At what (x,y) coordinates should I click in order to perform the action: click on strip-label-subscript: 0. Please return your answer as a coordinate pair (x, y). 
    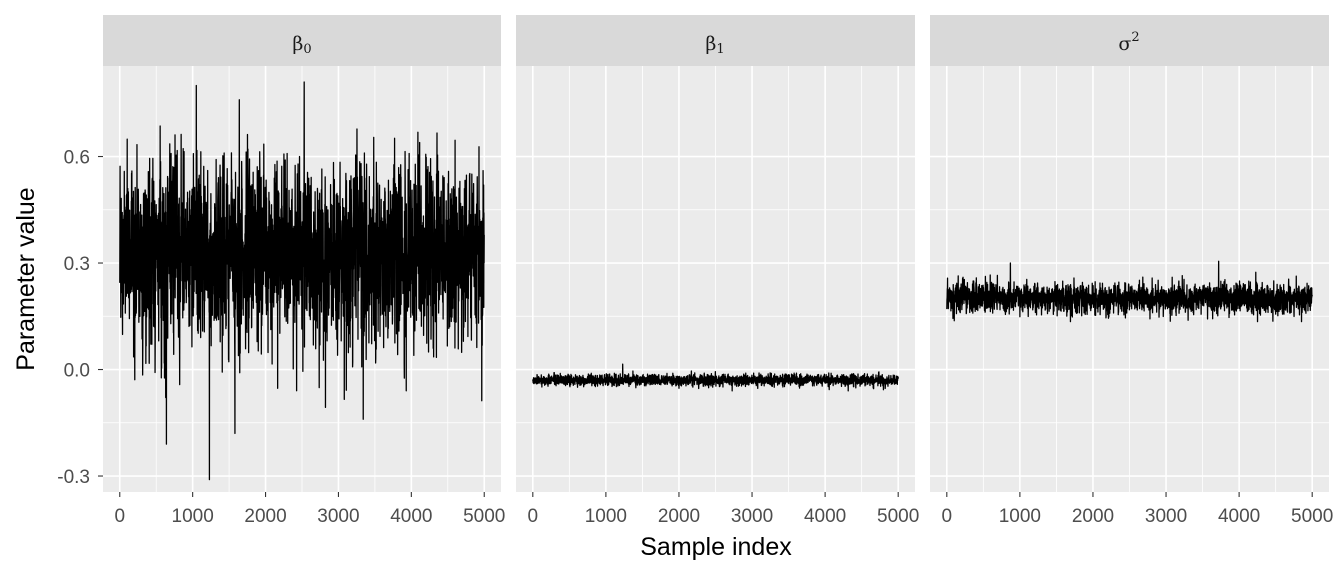
    Looking at the image, I should click on (307, 49).